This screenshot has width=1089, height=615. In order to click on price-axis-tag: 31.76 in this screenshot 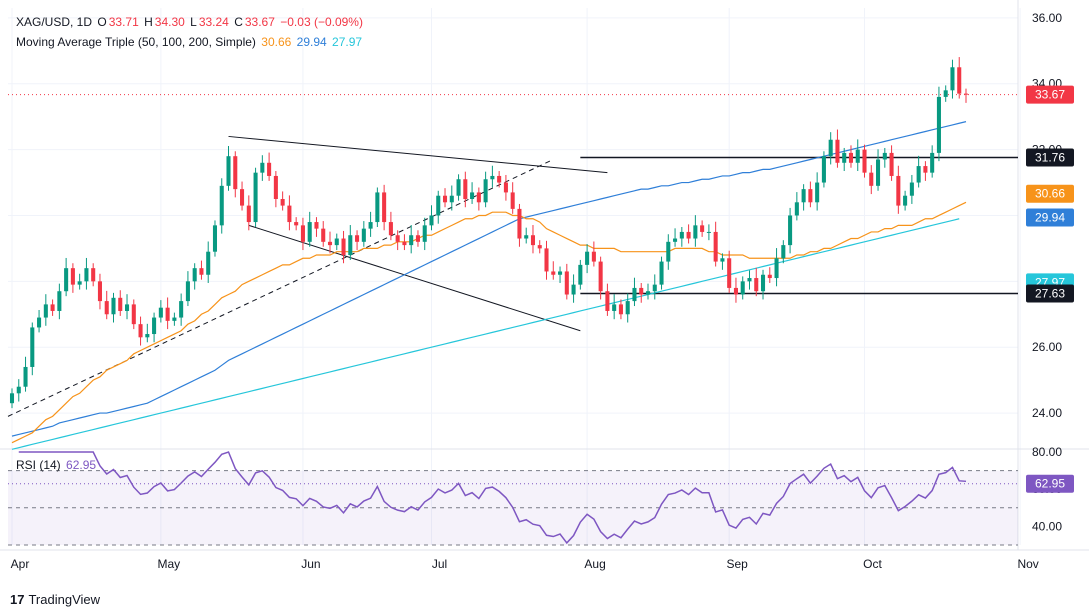, I will do `click(1050, 158)`.